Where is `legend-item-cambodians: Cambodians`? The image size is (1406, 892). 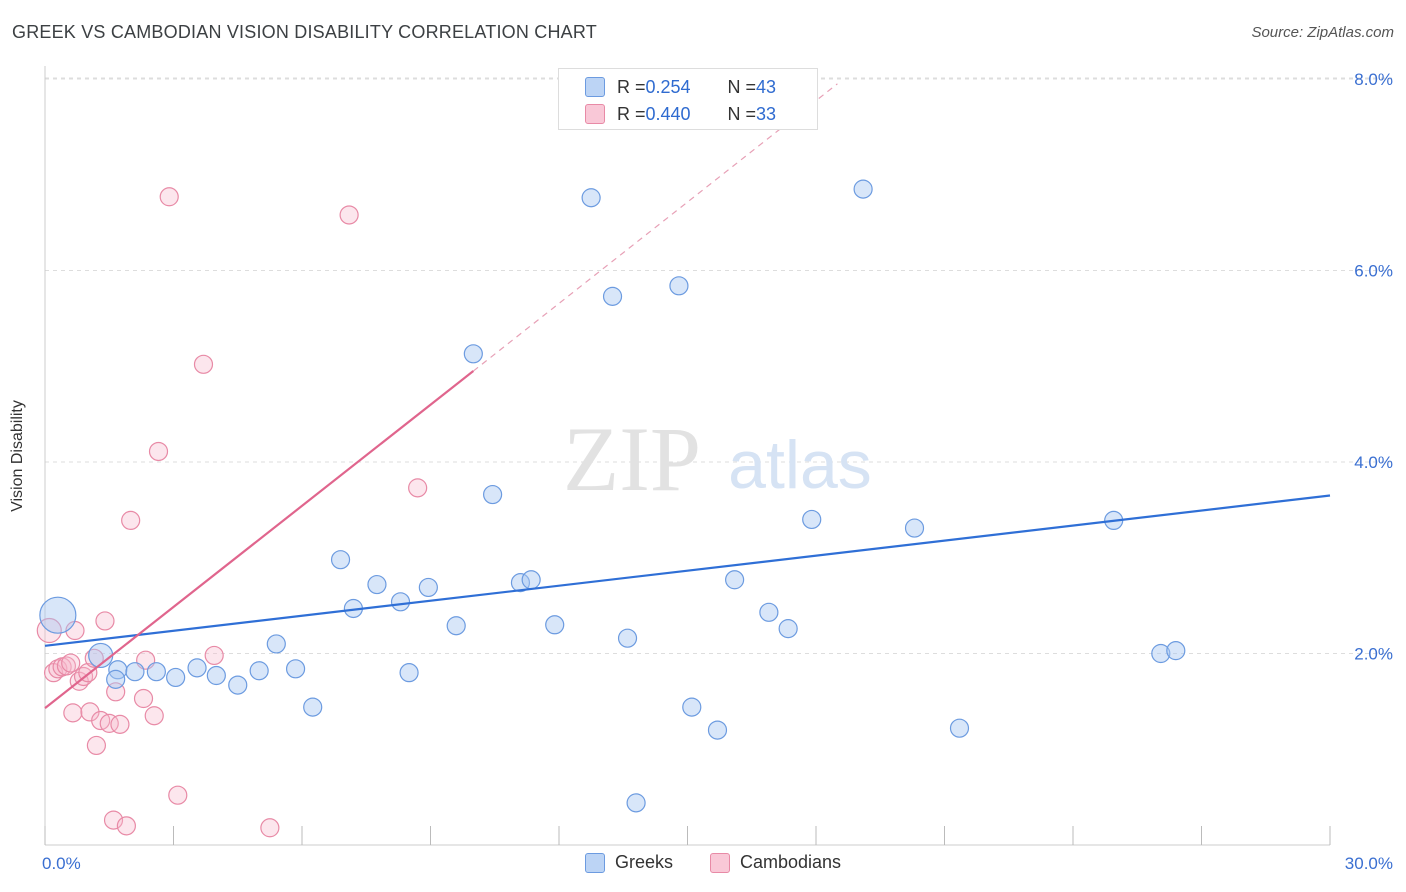
legend-item-cambodians: Cambodians is located at coordinates (775, 862).